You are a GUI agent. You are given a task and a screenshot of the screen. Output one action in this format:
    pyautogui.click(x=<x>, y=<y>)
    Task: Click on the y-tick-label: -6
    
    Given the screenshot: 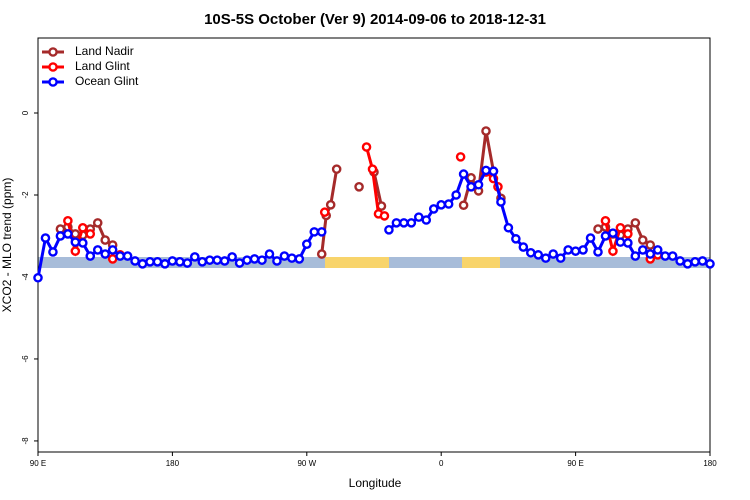 What is the action you would take?
    pyautogui.click(x=25, y=359)
    